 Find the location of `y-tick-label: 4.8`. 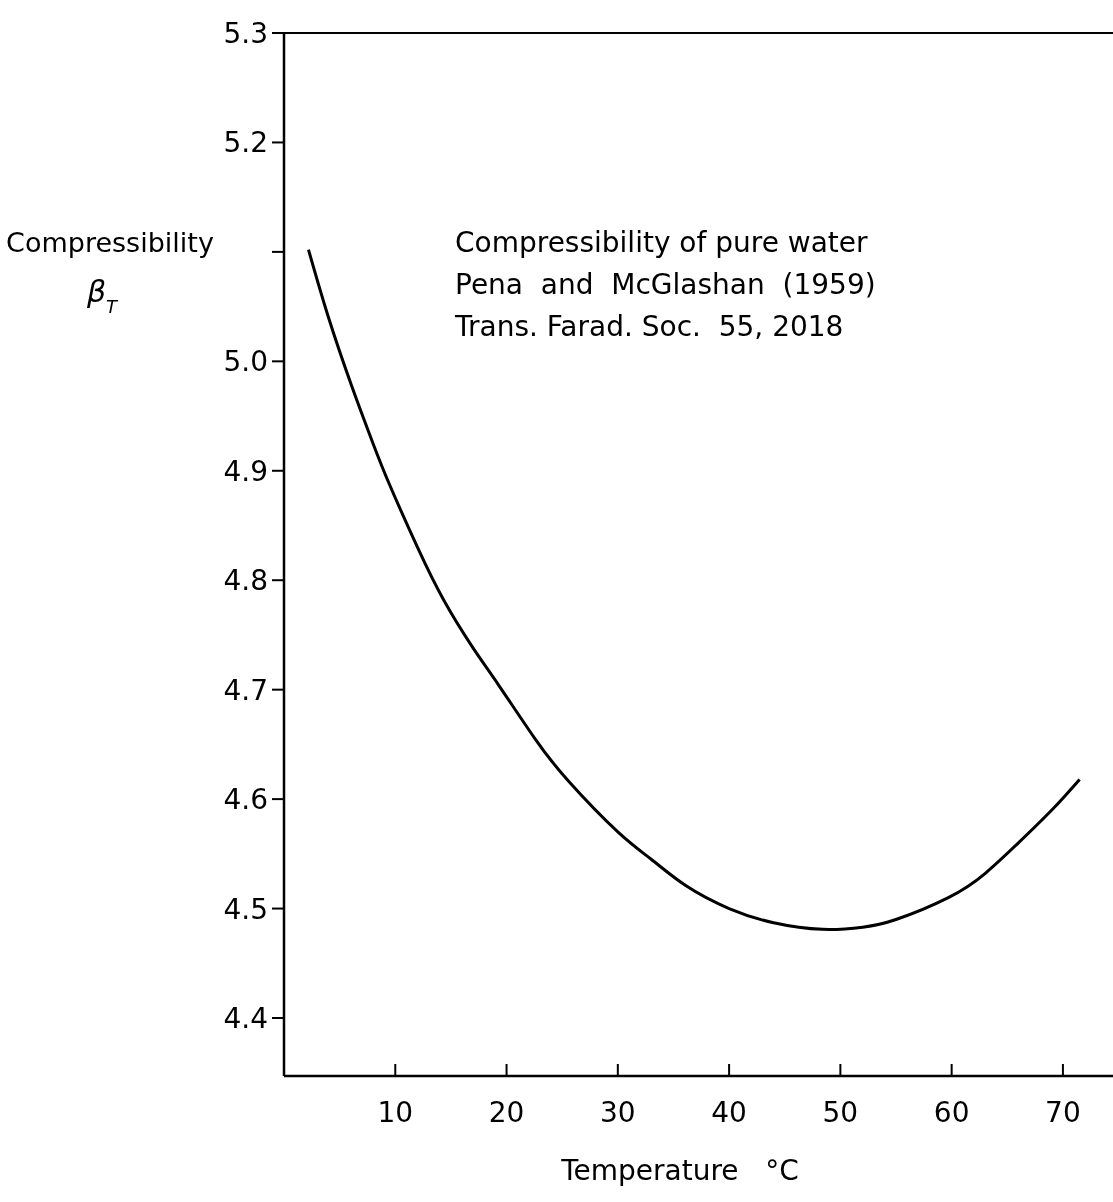

y-tick-label: 4.8 is located at coordinates (245, 581).